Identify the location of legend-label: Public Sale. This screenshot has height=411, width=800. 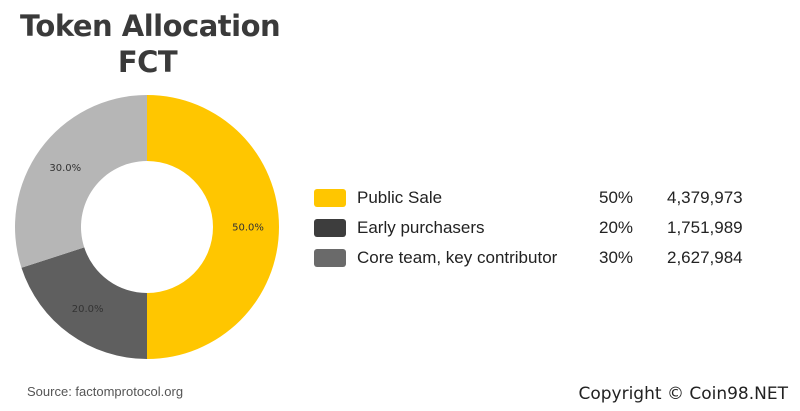
(400, 197).